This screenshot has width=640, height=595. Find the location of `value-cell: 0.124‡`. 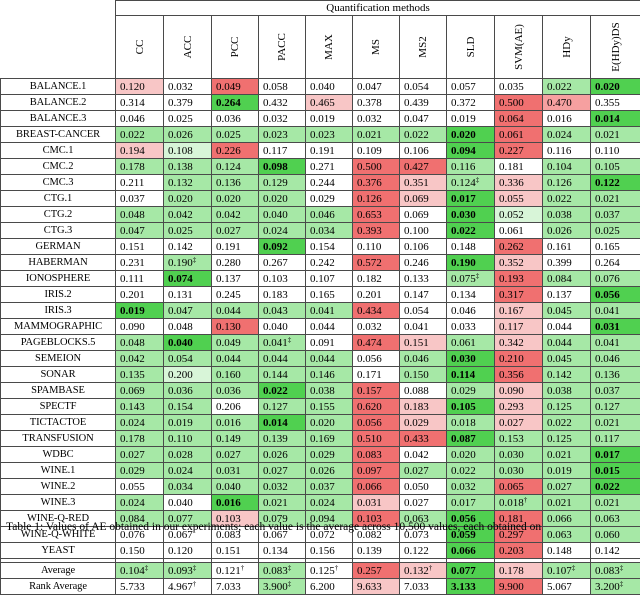

value-cell: 0.124‡ is located at coordinates (471, 183).